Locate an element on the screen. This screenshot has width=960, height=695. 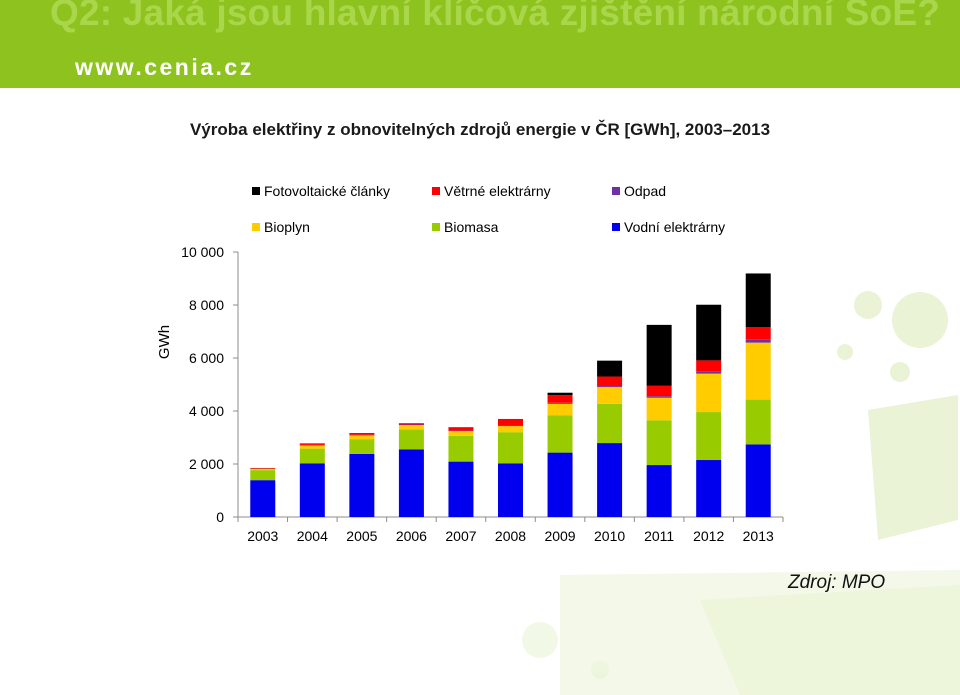
y-tick-label: 8 000 is located at coordinates (206, 305).